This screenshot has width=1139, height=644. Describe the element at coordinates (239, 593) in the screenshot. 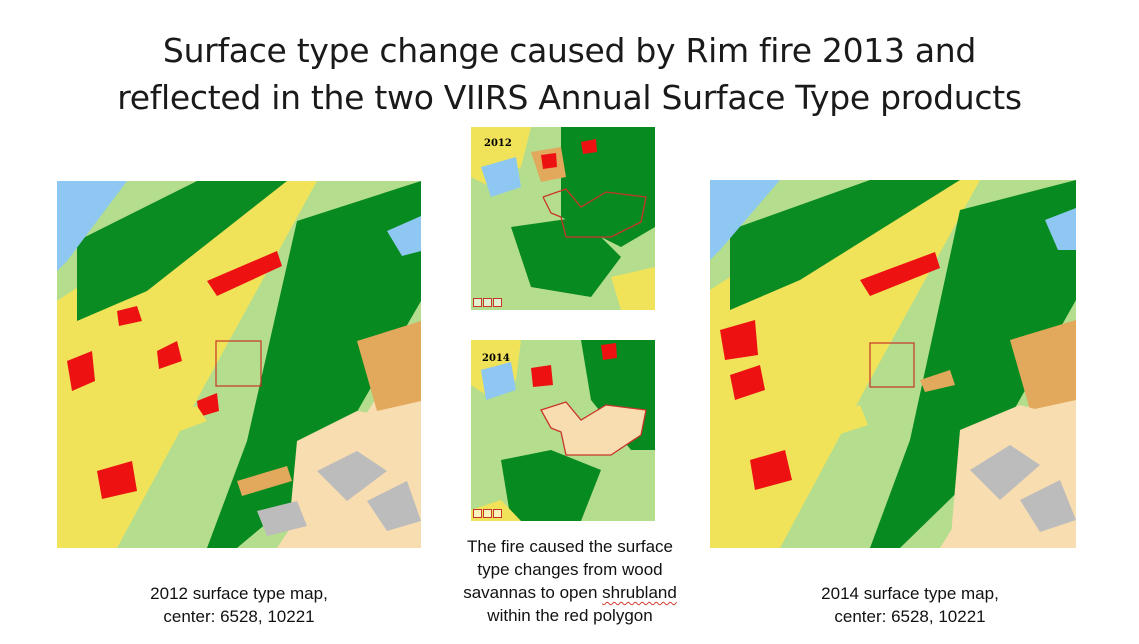

I see `left-caption-line-1: 2012 surface type map,` at that location.